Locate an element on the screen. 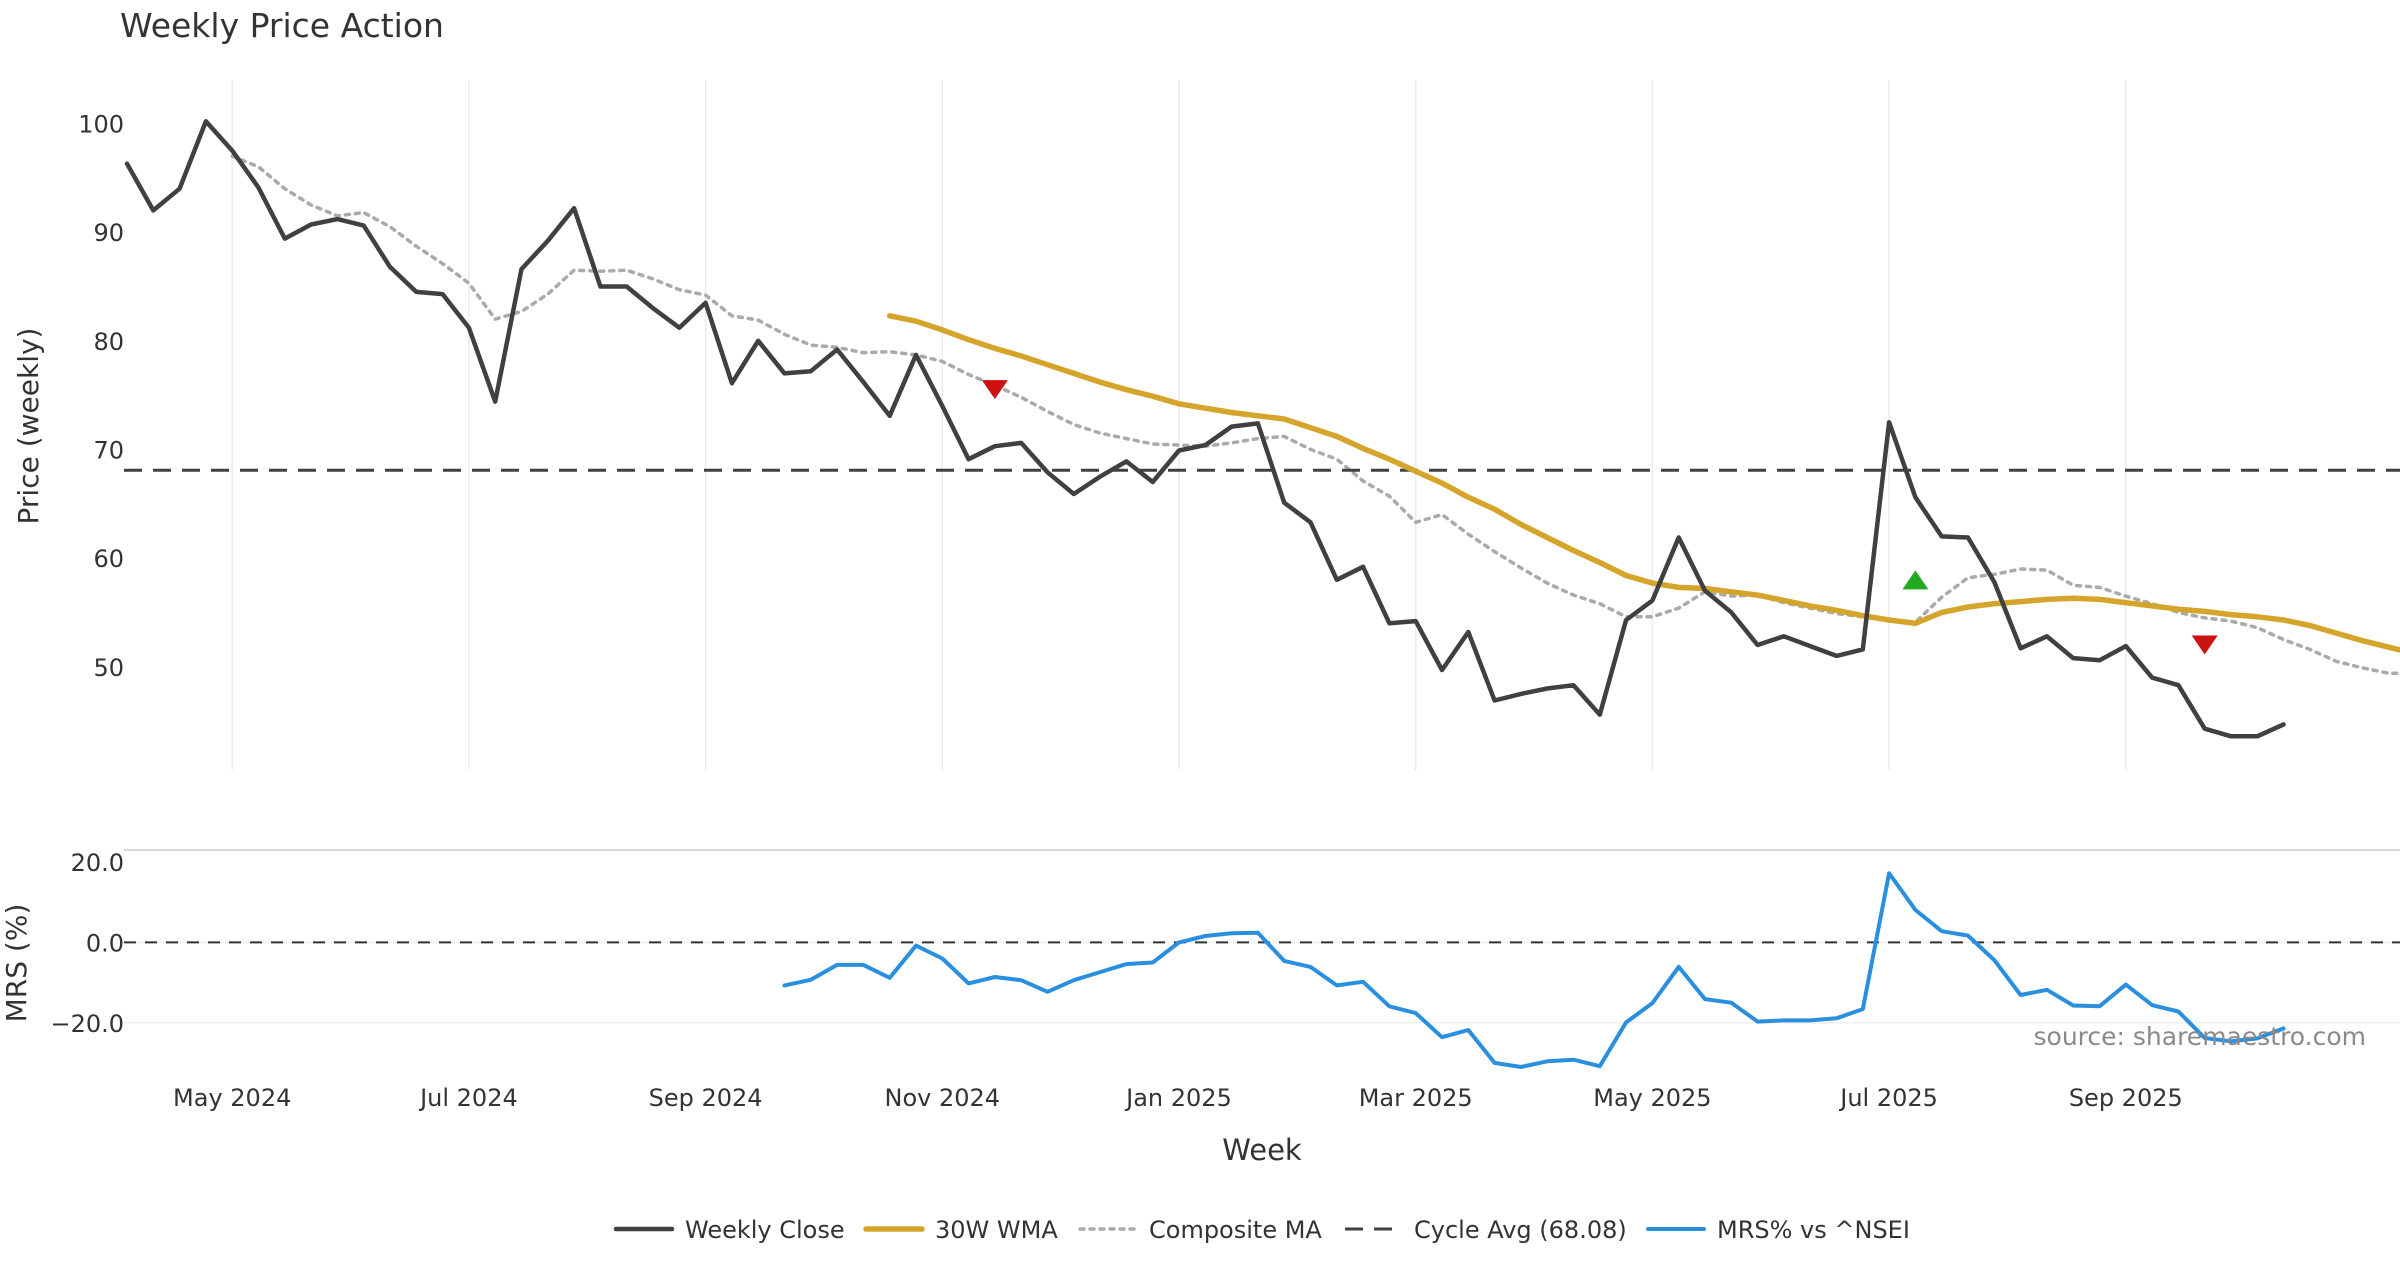  mrs-series is located at coordinates (1534, 970).